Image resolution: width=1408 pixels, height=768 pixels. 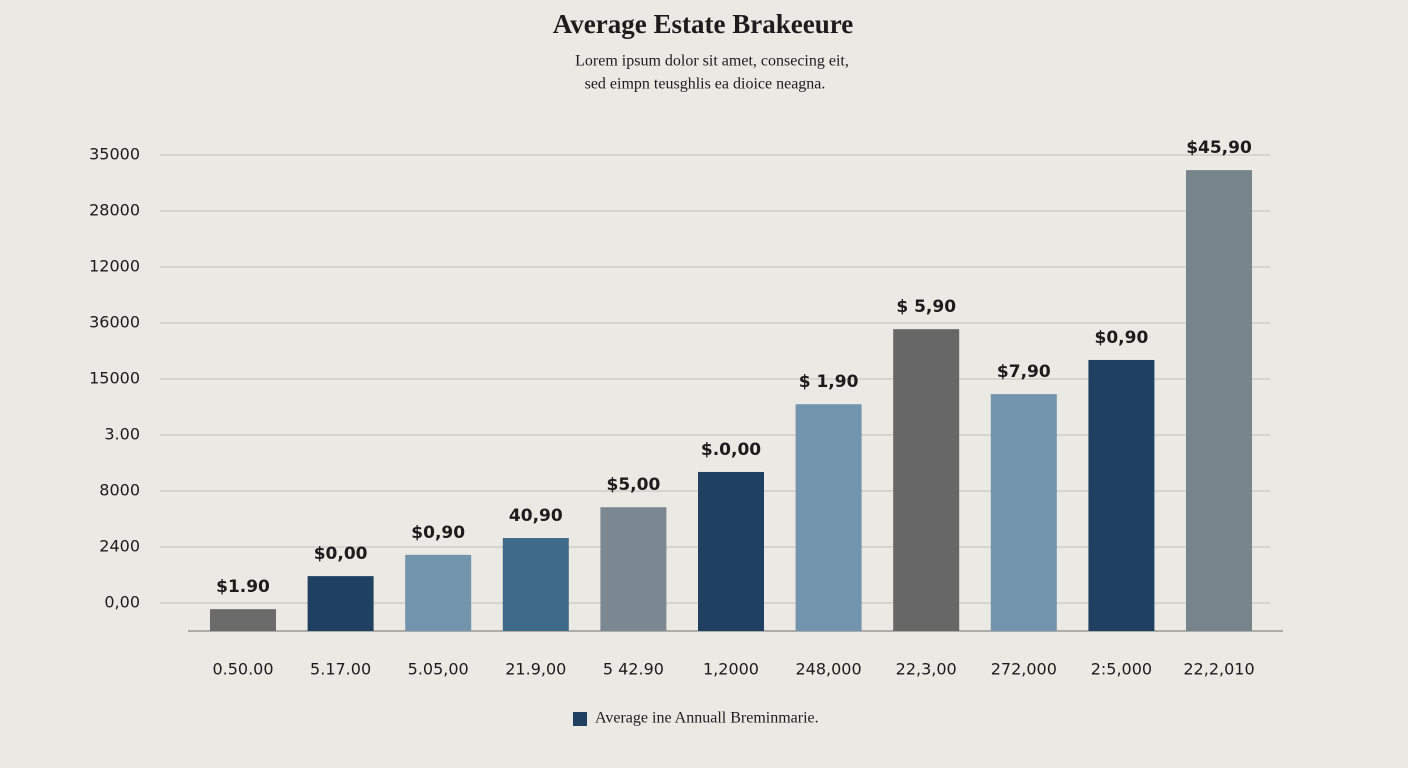 I want to click on y-tick-label: 3.00, so click(x=122, y=434).